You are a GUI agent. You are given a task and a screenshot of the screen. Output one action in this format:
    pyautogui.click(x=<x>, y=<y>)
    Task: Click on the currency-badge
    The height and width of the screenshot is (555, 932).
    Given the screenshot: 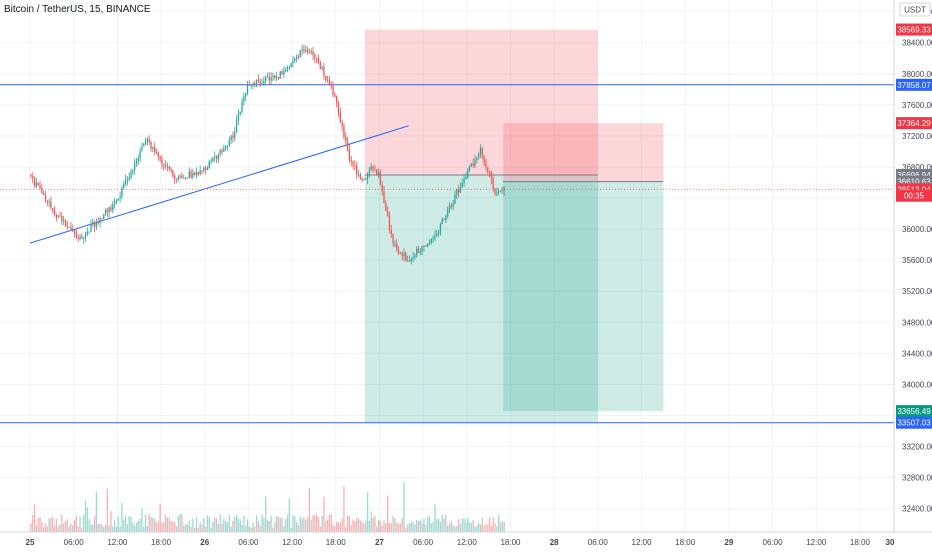 What is the action you would take?
    pyautogui.click(x=915, y=9)
    